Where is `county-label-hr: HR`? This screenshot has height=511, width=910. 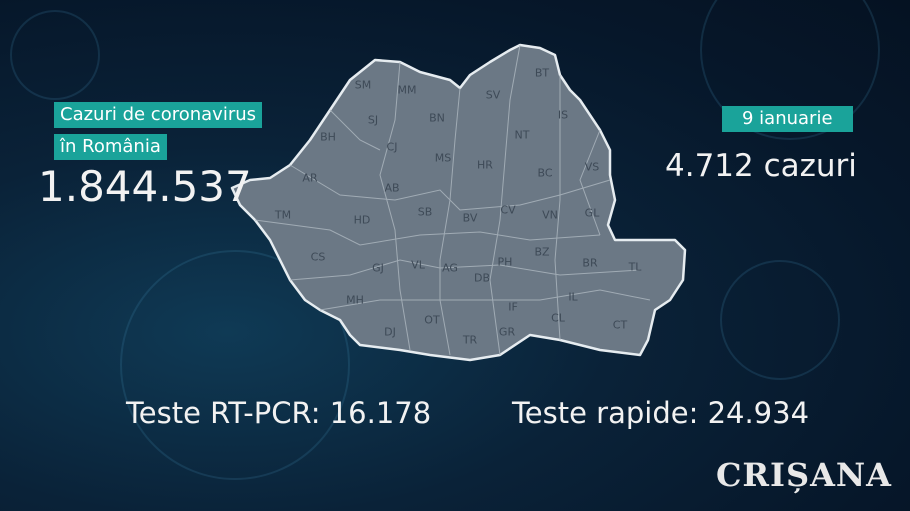 county-label-hr: HR is located at coordinates (485, 165).